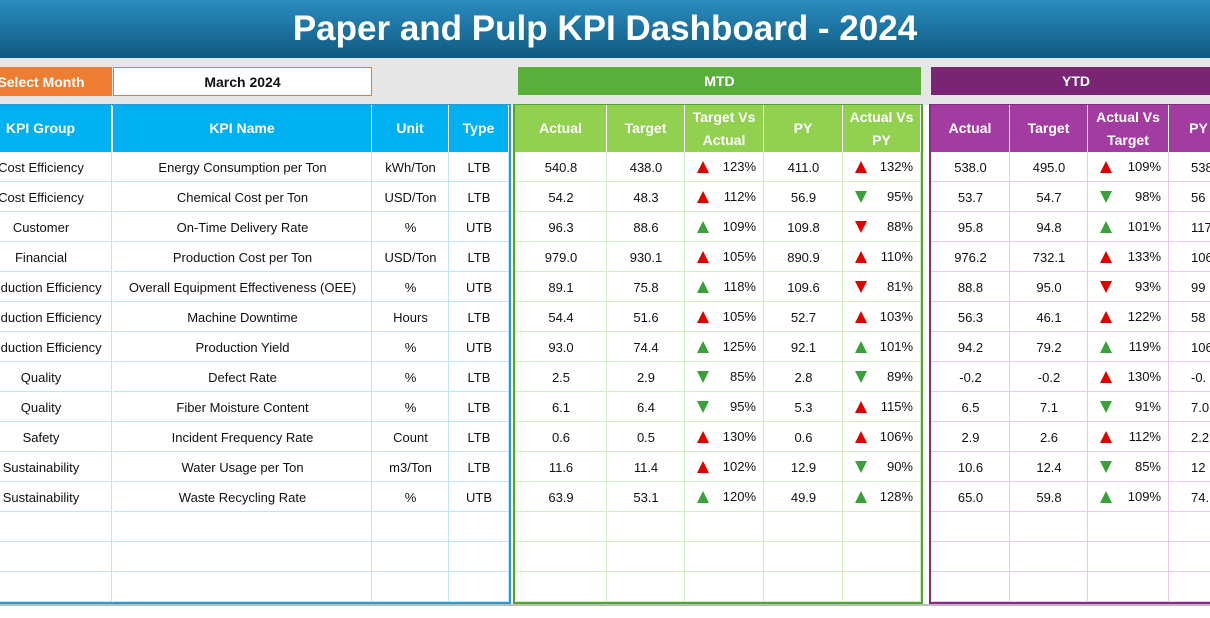 The height and width of the screenshot is (618, 1210). Describe the element at coordinates (803, 377) in the screenshot. I see `value: 2.8` at that location.